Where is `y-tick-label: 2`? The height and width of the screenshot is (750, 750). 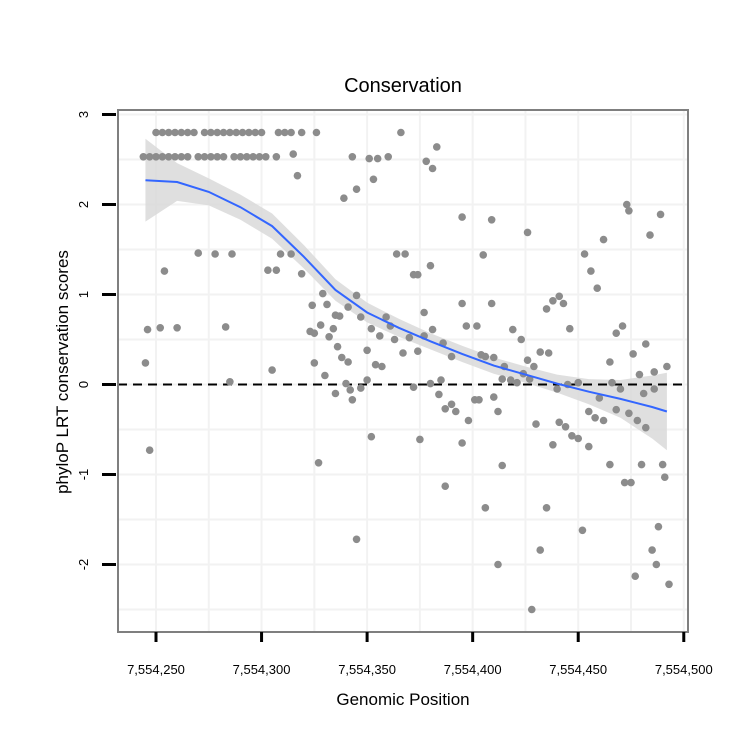
y-tick-label: 2 is located at coordinates (83, 204).